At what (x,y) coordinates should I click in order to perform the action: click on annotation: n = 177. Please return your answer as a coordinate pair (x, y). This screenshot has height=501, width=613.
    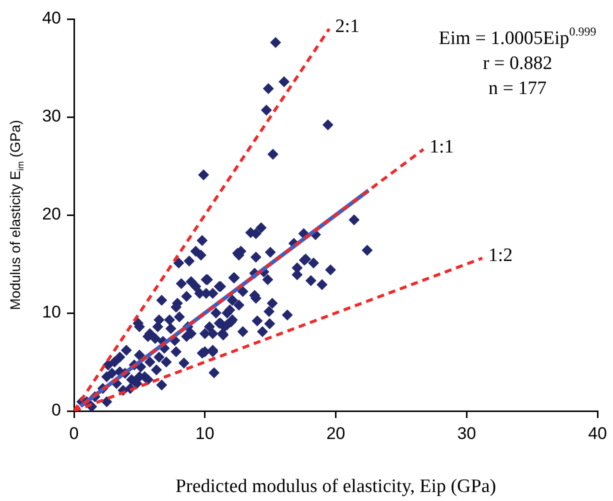
    Looking at the image, I should click on (517, 88).